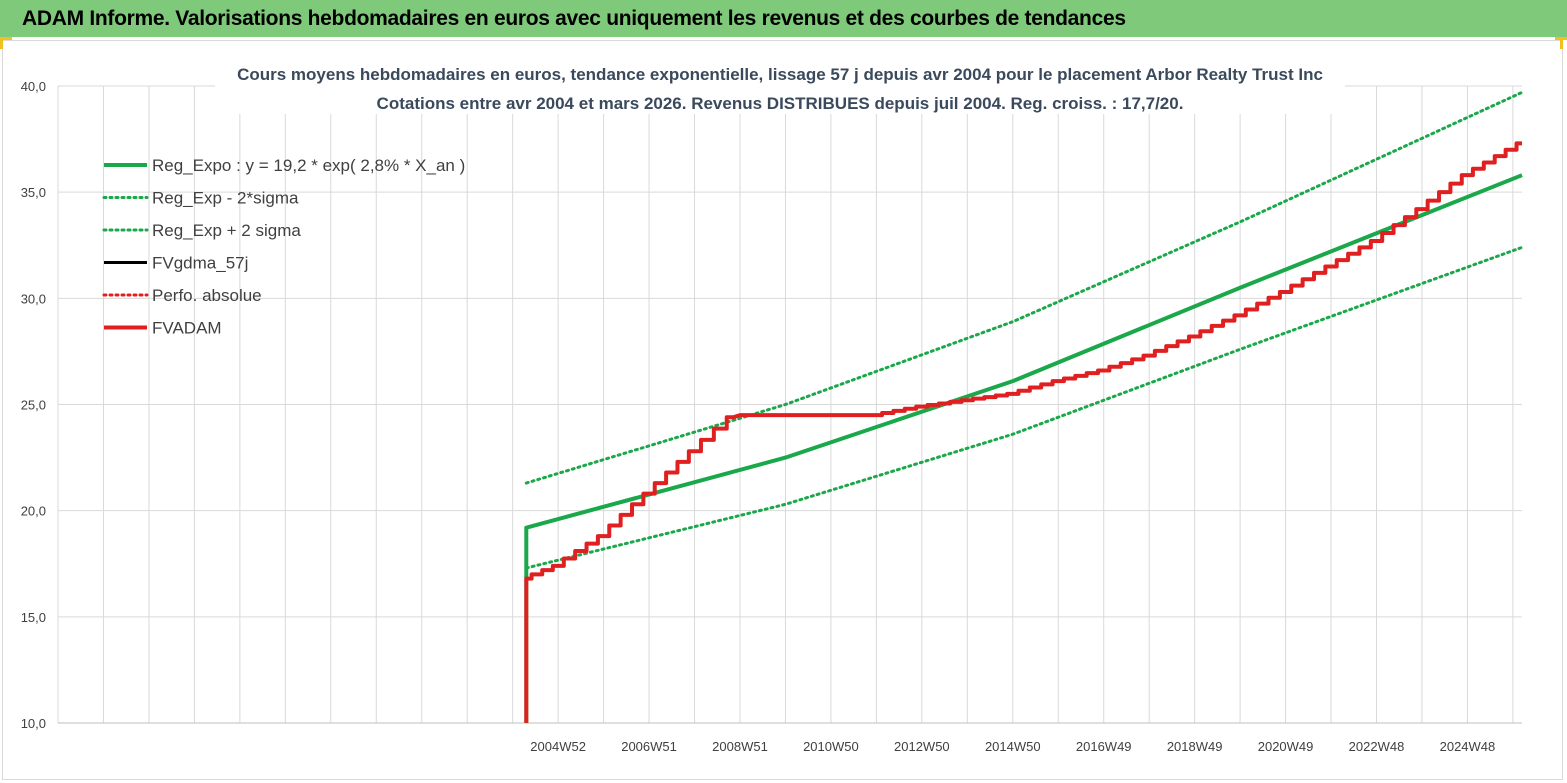 The width and height of the screenshot is (1567, 783). Describe the element at coordinates (1195, 746) in the screenshot. I see `x-tick-label: 2018W49` at that location.